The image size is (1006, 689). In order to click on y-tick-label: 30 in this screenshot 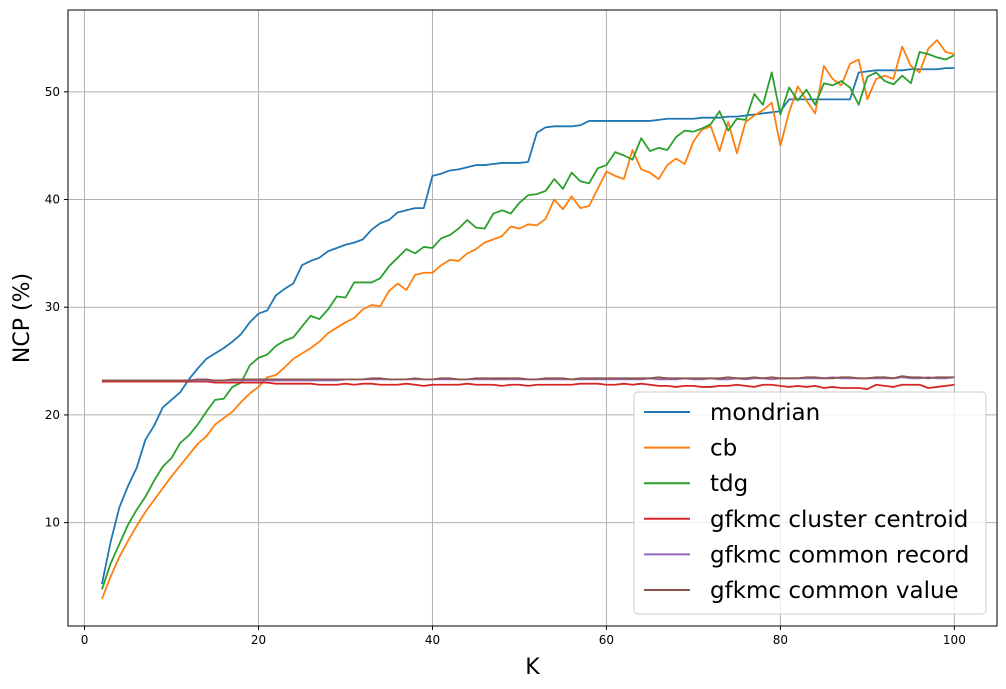, I will do `click(52, 307)`.